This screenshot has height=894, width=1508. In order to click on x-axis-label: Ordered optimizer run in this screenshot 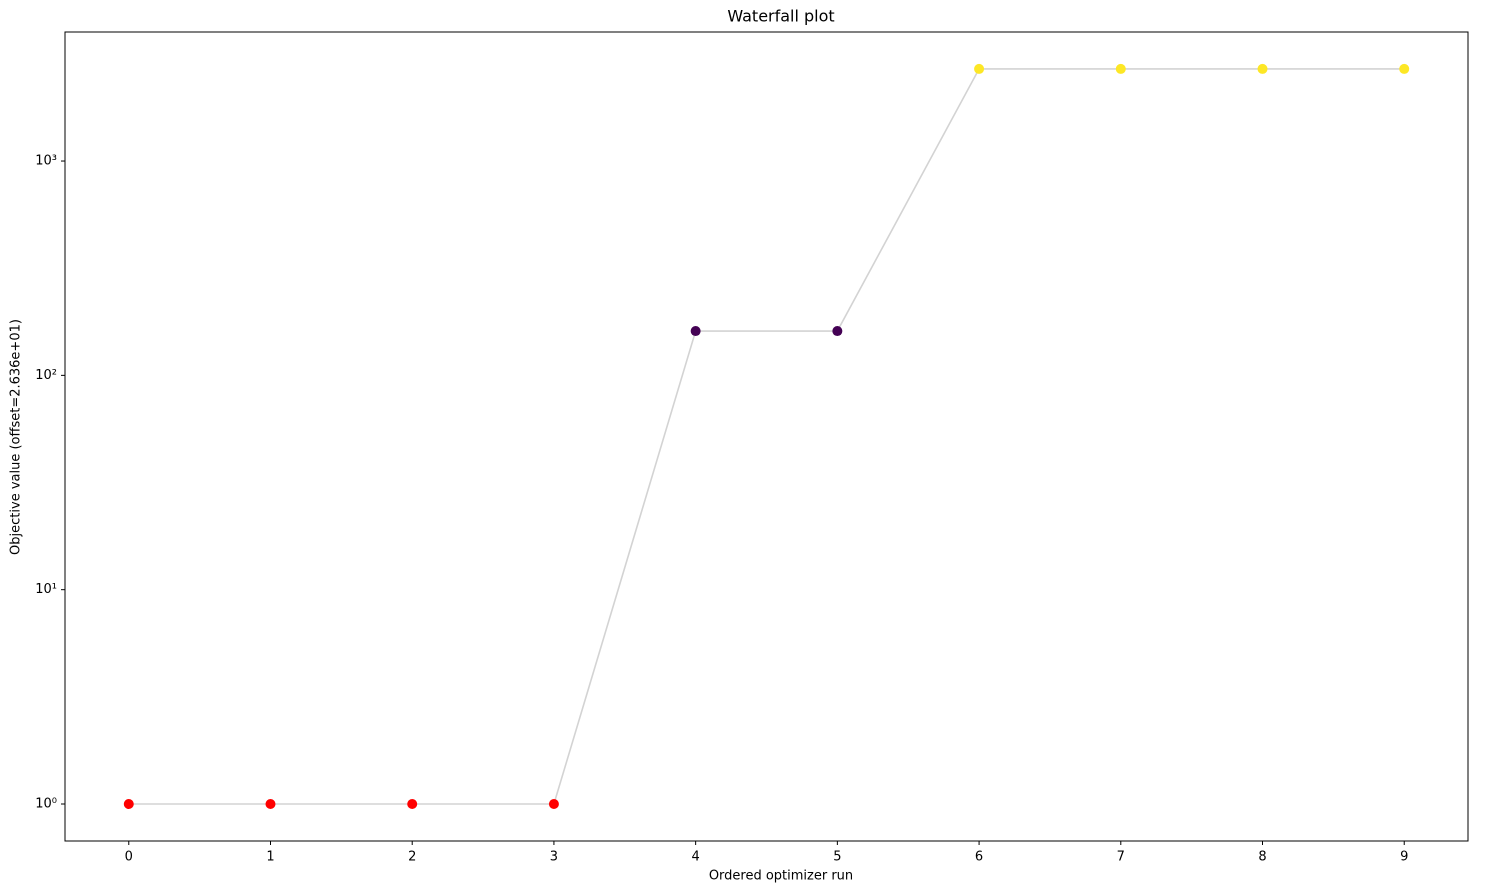, I will do `click(781, 876)`.